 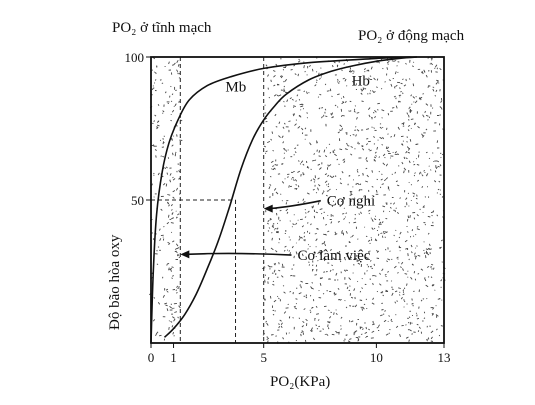 I want to click on title-right: PO₂ ở động mạch, so click(x=411, y=36).